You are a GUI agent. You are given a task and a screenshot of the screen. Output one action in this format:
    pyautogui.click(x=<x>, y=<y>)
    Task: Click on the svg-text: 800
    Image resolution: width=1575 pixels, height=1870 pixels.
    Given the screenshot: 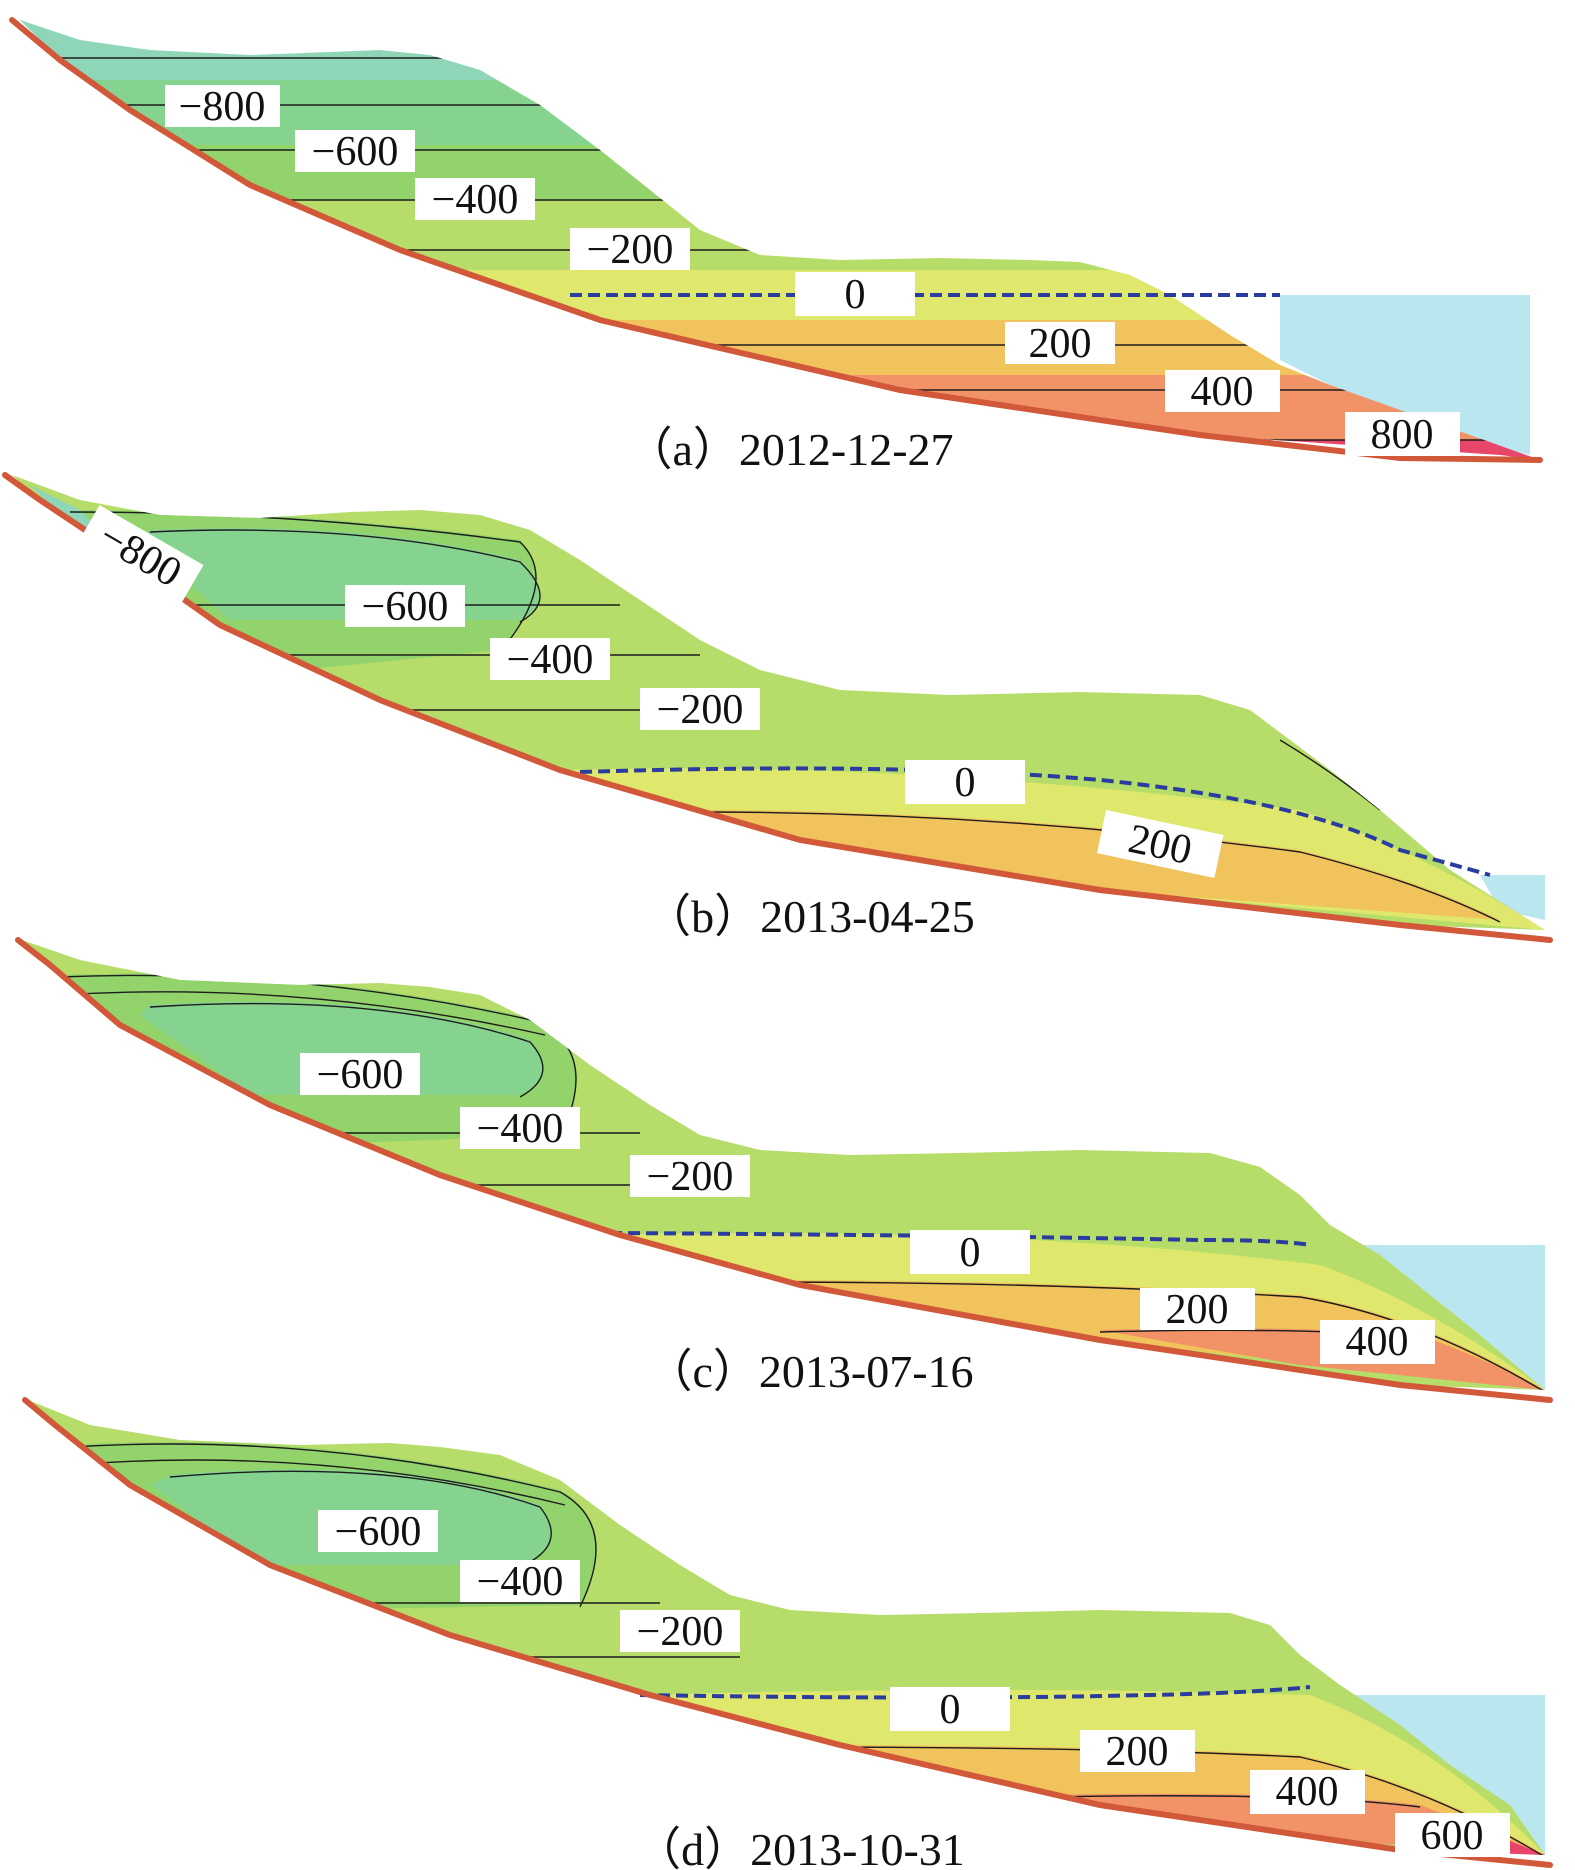 What is the action you would take?
    pyautogui.click(x=1402, y=435)
    